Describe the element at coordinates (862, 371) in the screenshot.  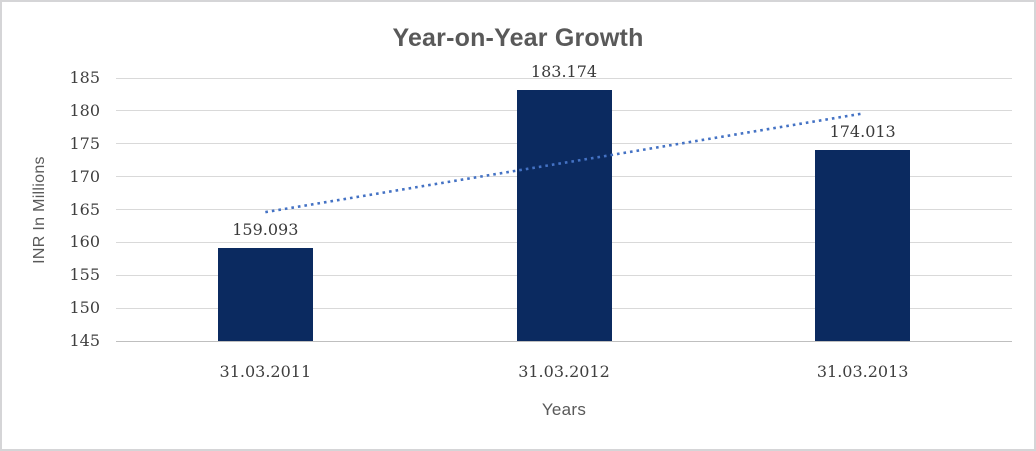
I see `x-category-label: 31.03.2013` at that location.